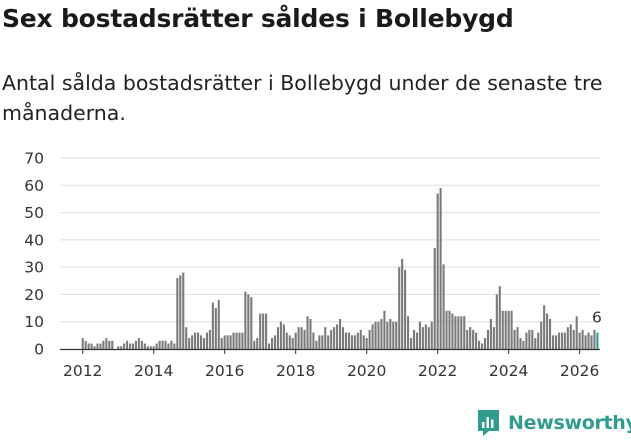  What do you see at coordinates (508, 371) in the screenshot?
I see `x-tick-label: 2024` at bounding box center [508, 371].